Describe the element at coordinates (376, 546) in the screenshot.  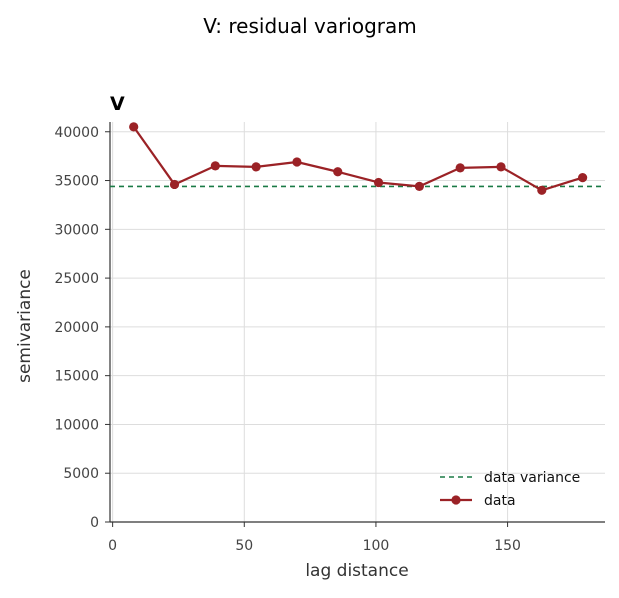
I see `x-tick-label: 100` at that location.